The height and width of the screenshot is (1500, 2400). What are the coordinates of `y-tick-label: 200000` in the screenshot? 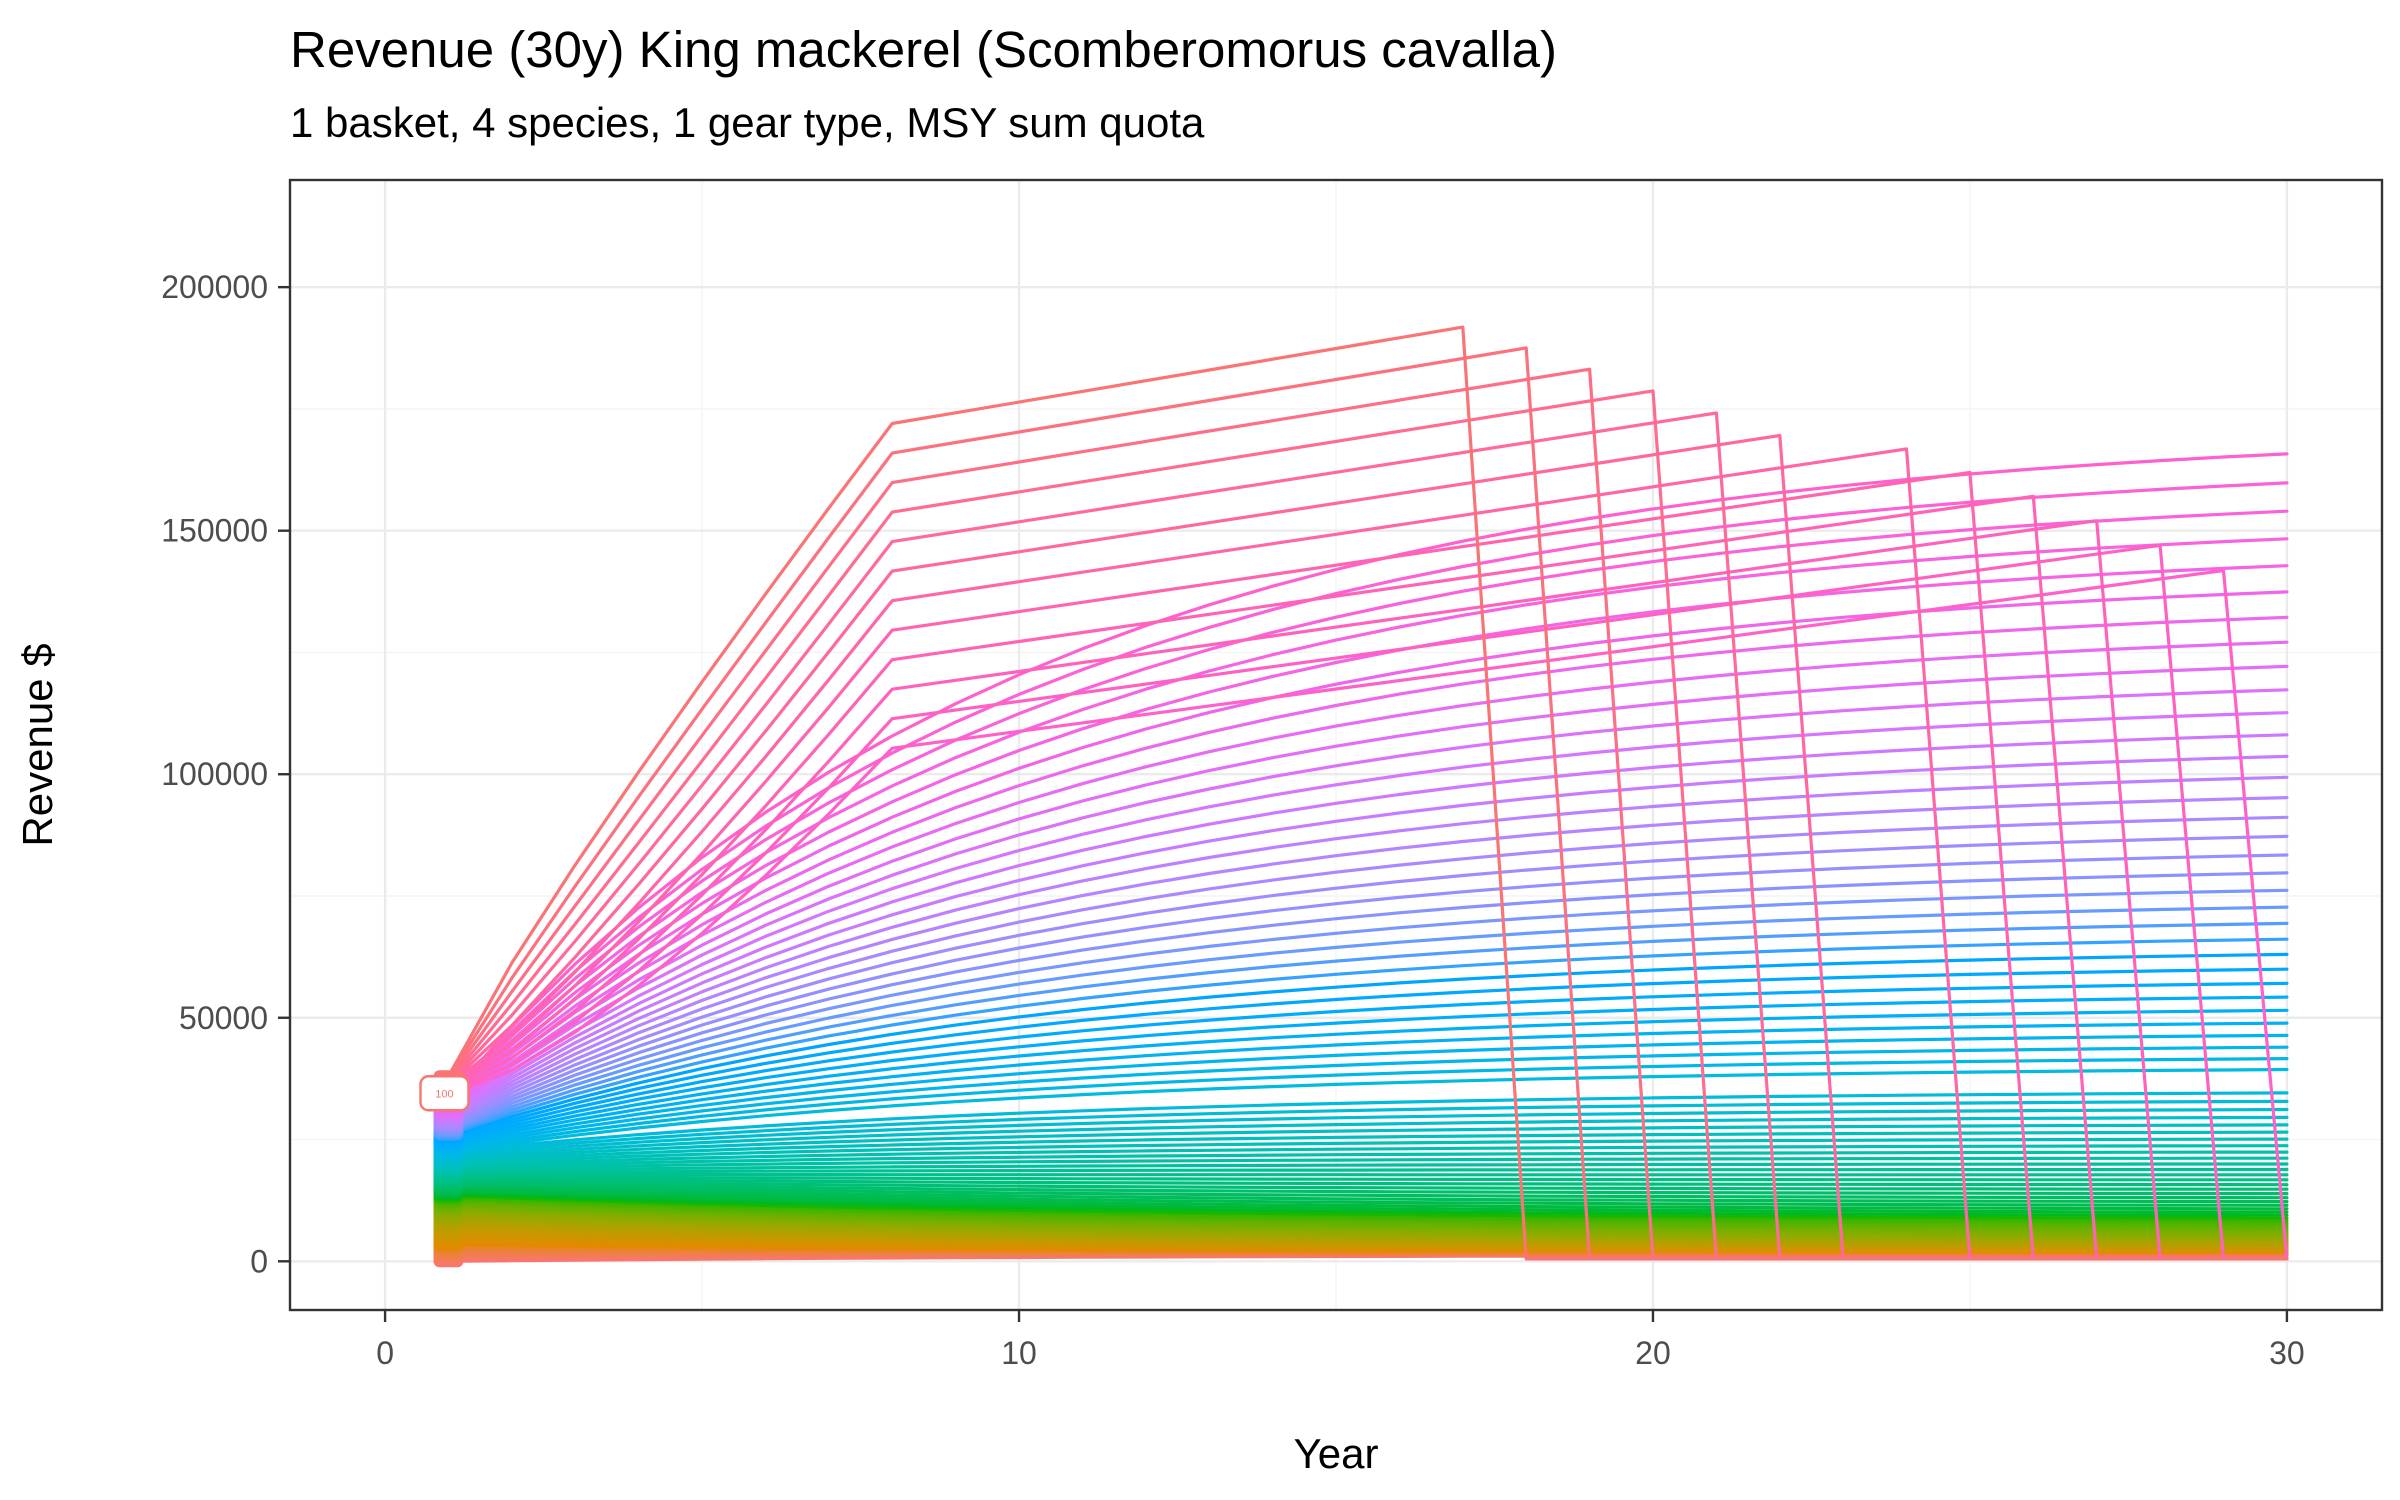 It's located at (214, 287).